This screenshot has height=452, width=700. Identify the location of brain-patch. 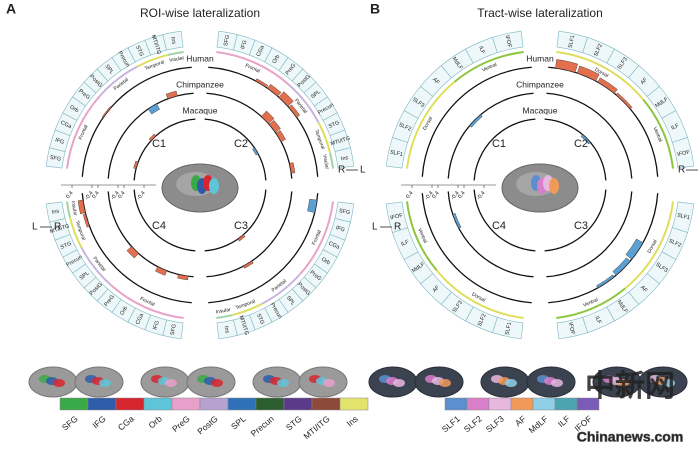
(554, 186).